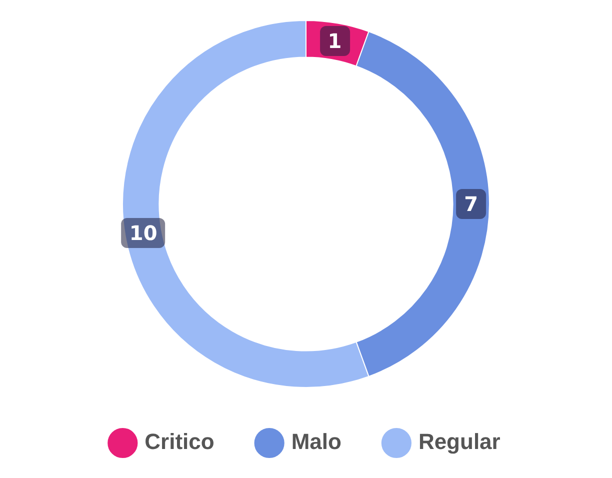  I want to click on data-label: 1, so click(335, 41).